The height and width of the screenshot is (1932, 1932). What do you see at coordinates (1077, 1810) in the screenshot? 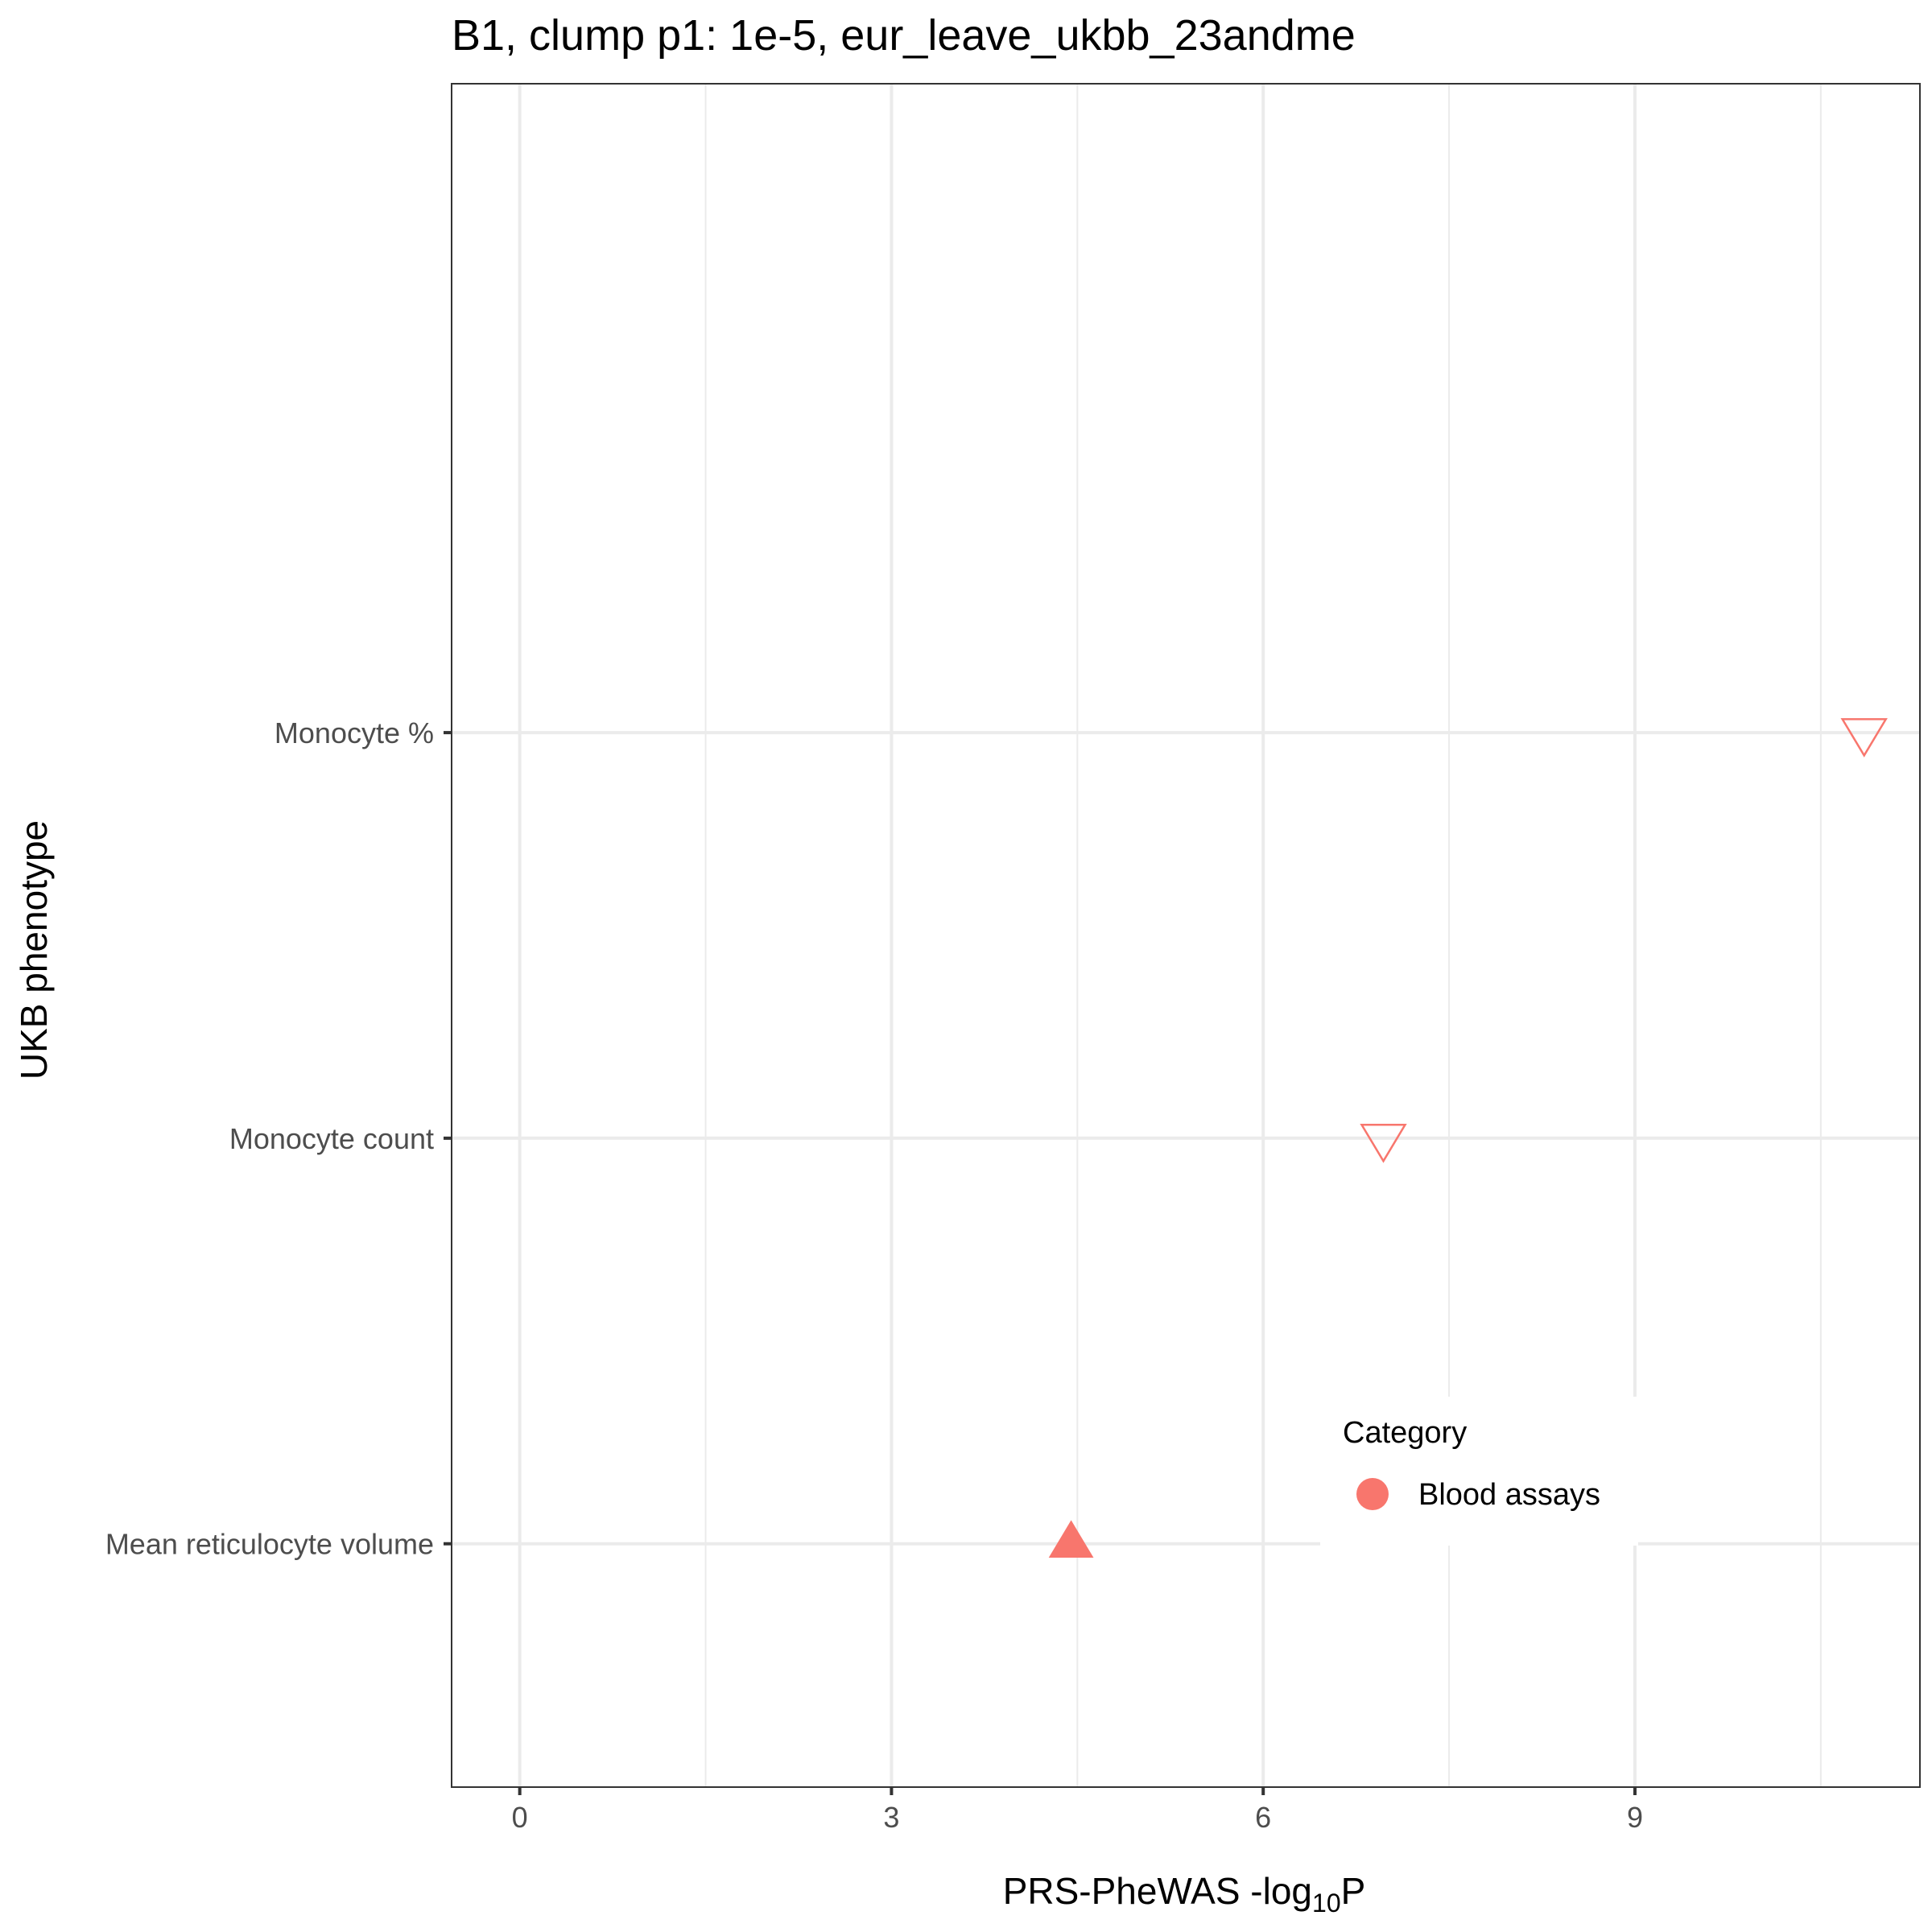
I see `x-axis: 0 3 6 9` at bounding box center [1077, 1810].